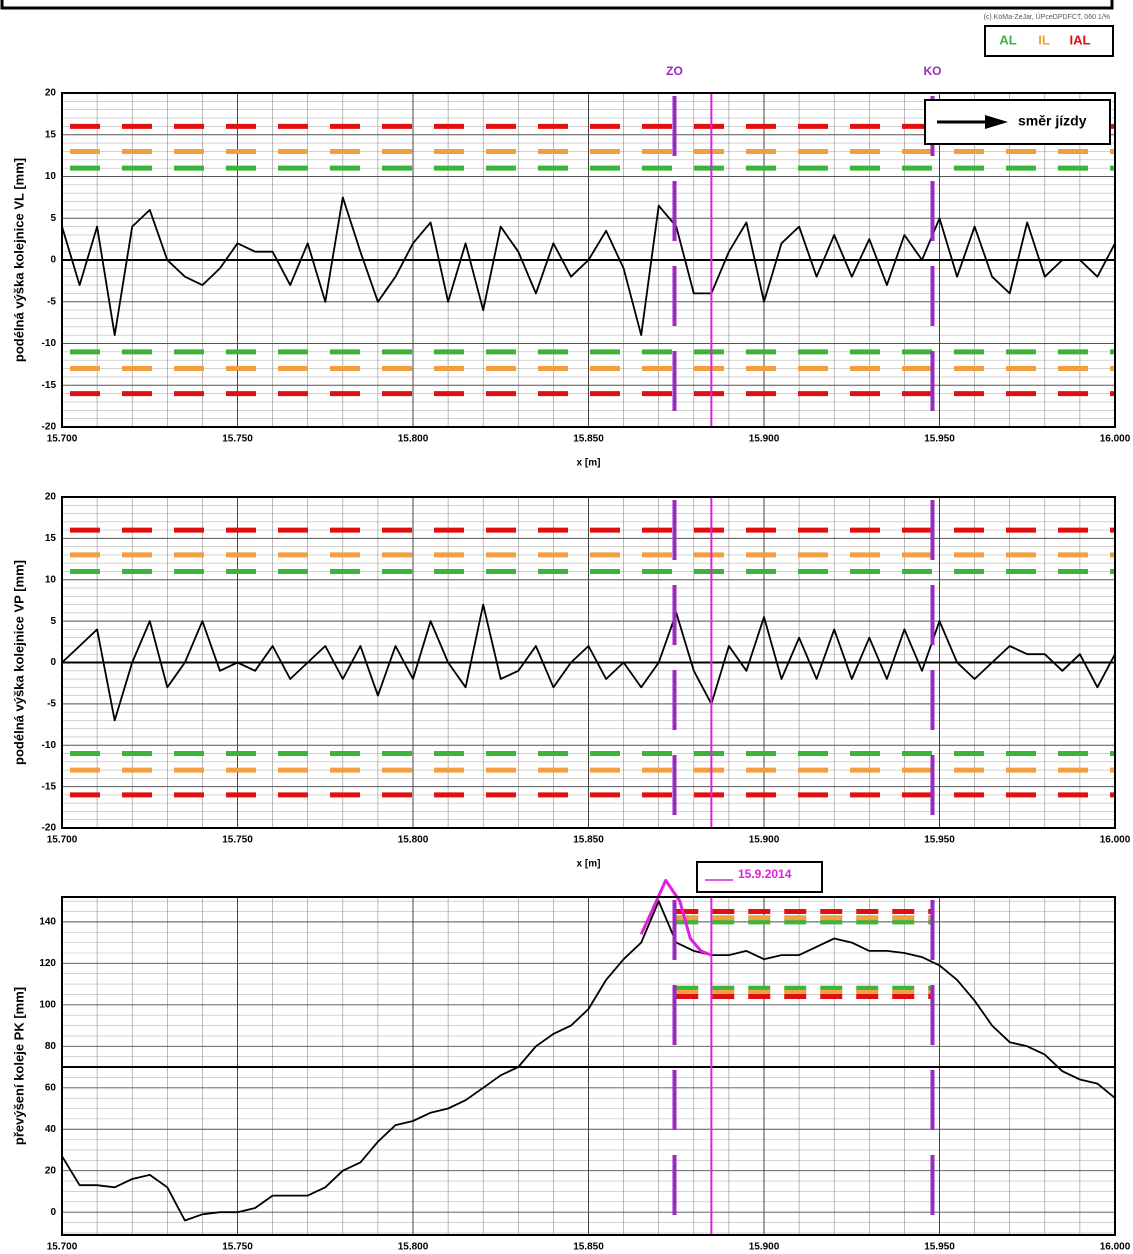  I want to click on marker-label: KO, so click(932, 71).